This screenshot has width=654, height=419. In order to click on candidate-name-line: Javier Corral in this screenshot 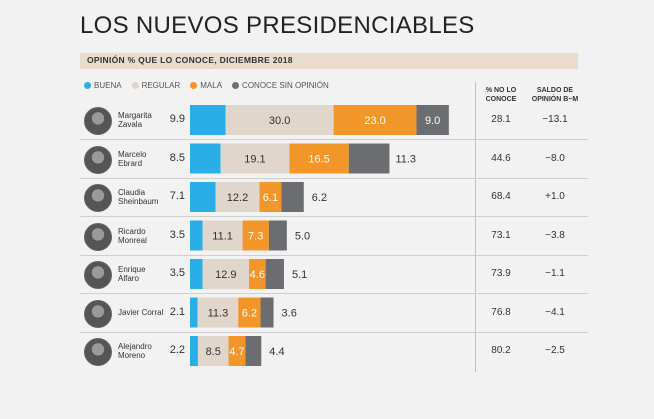, I will do `click(141, 312)`.